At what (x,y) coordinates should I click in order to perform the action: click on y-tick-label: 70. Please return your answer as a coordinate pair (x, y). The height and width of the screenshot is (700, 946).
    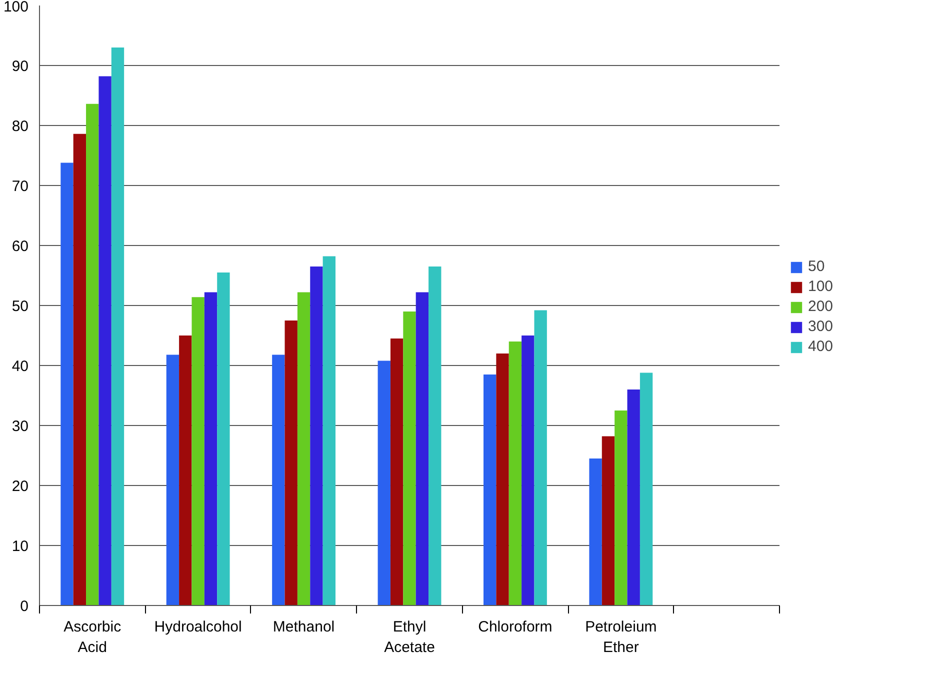
    Looking at the image, I should click on (20, 186).